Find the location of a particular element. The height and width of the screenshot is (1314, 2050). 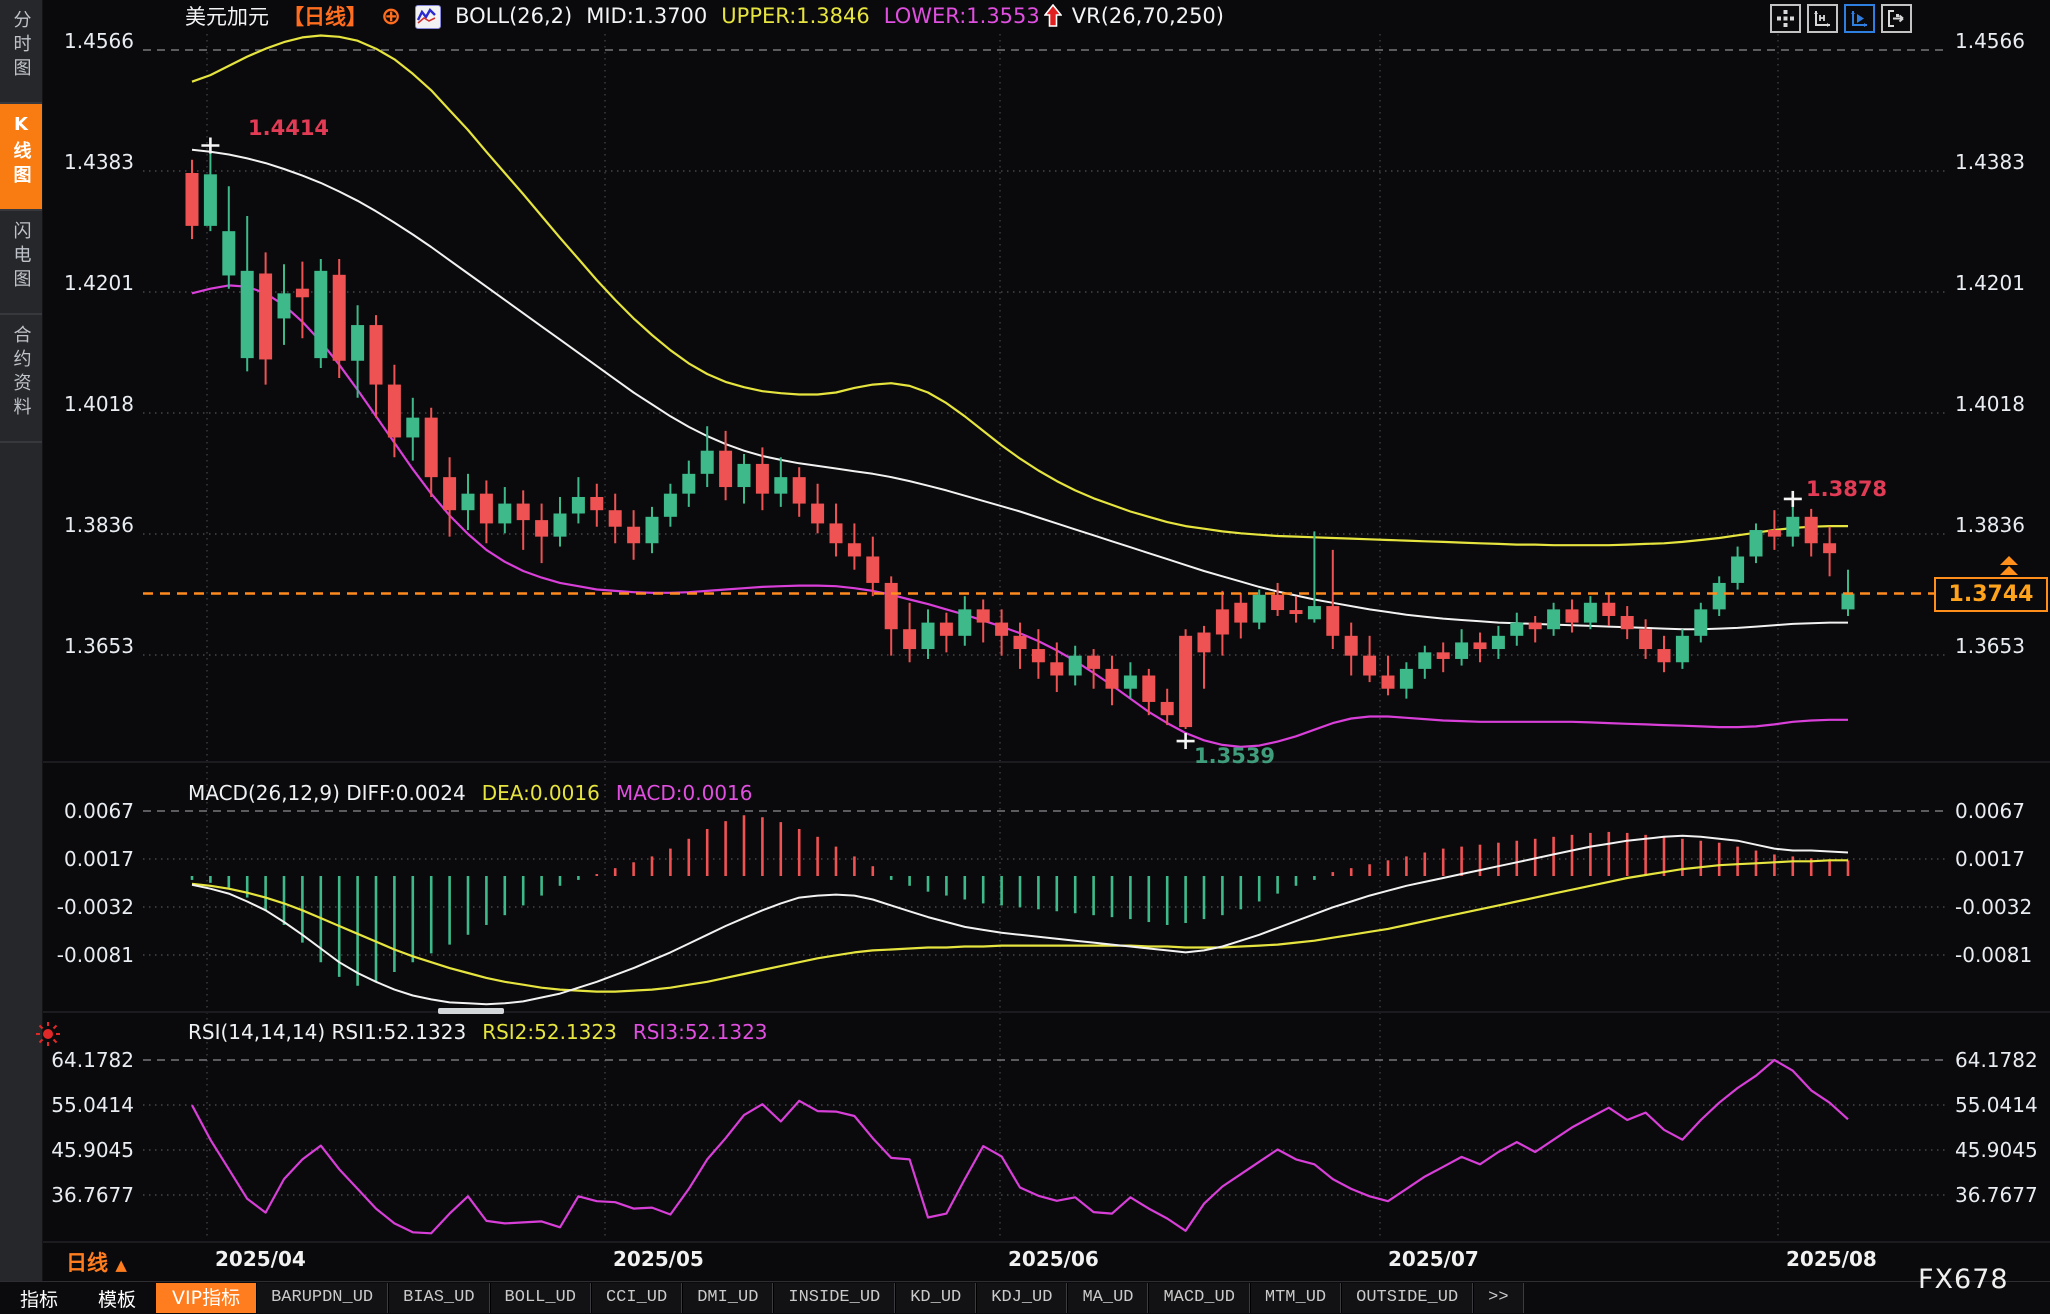

axis-tick-left: 1.4201 is located at coordinates (99, 283).